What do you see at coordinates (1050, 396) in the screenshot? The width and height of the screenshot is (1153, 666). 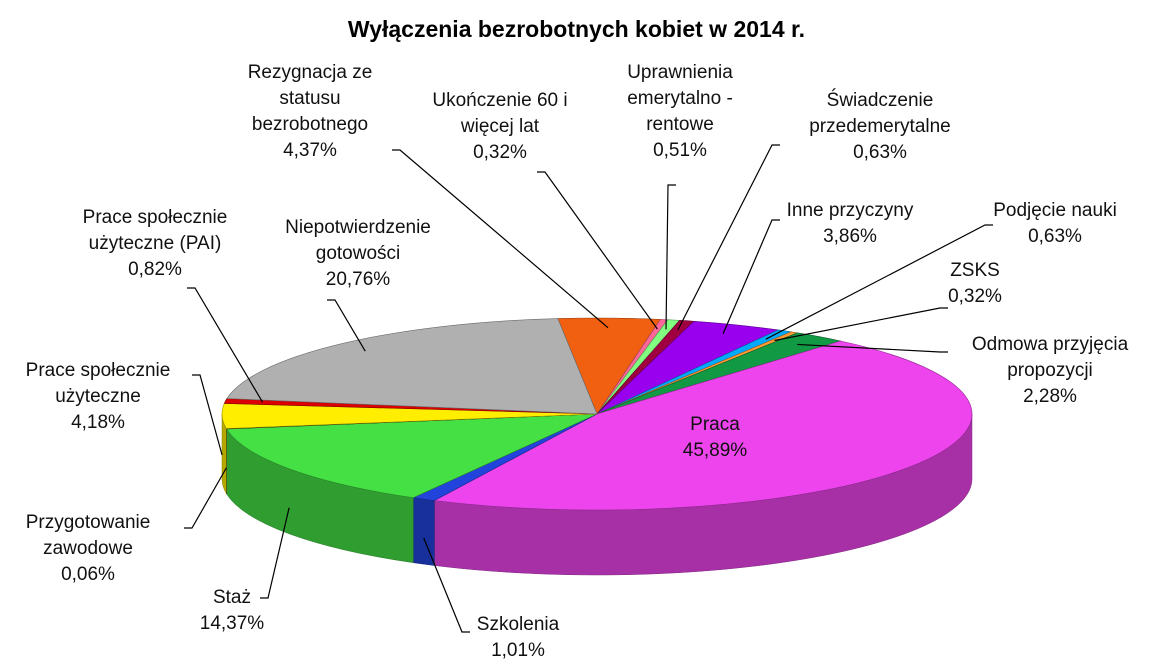 I see `value-label: 2,28%` at bounding box center [1050, 396].